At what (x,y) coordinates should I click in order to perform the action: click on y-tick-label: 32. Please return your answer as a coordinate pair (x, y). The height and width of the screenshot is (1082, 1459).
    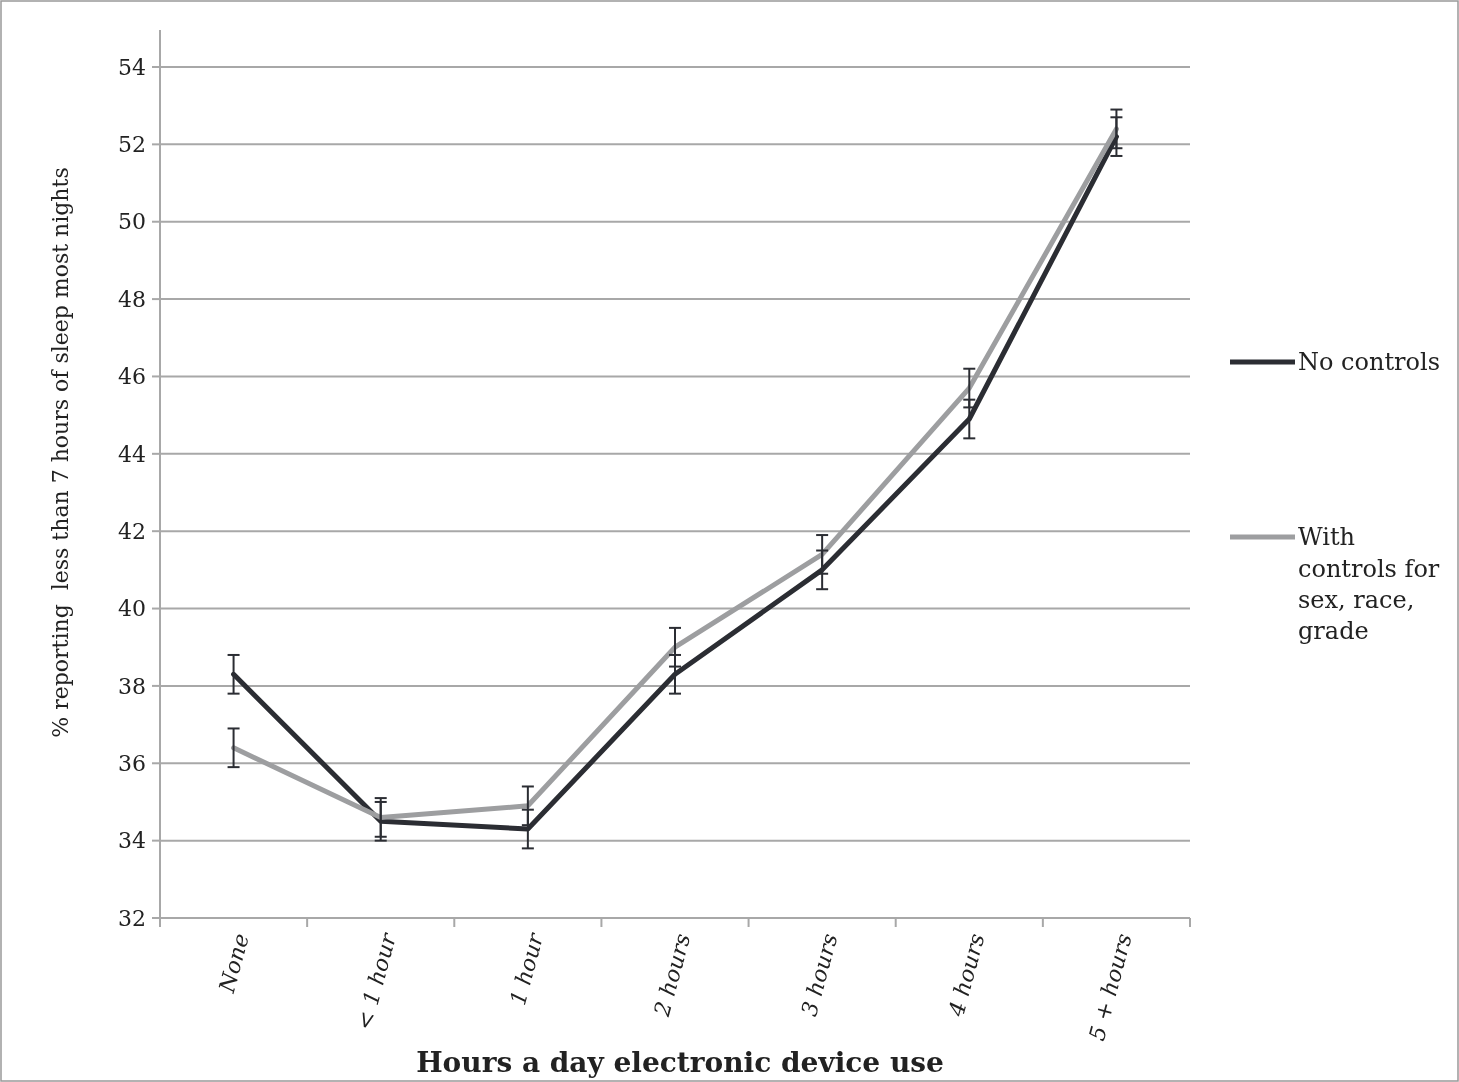
    Looking at the image, I should click on (132, 918).